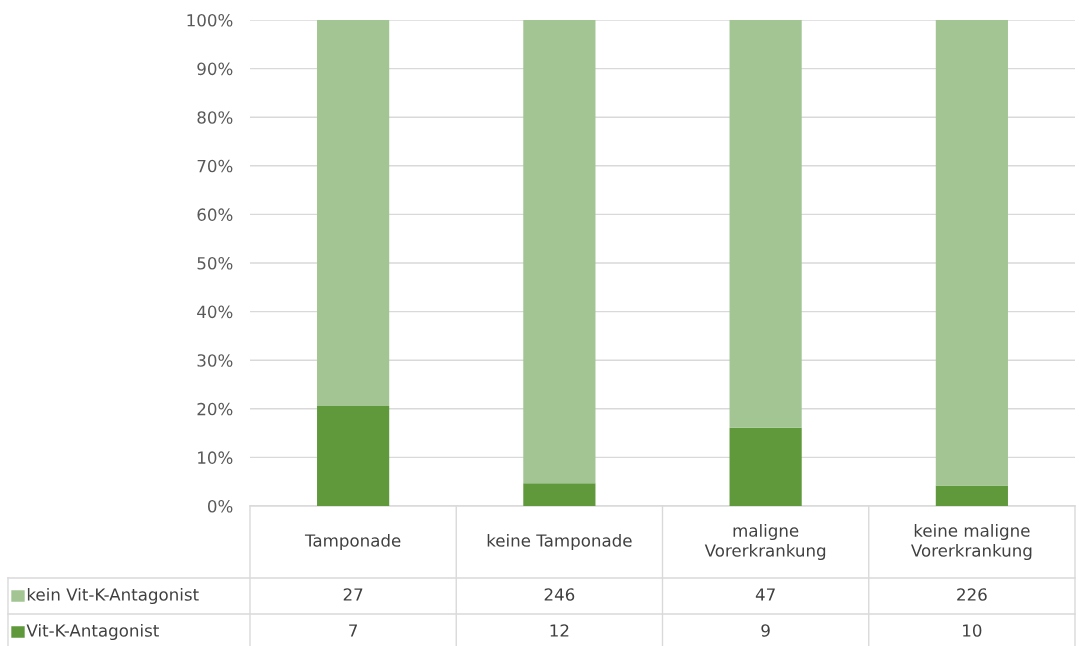  What do you see at coordinates (765, 542) in the screenshot?
I see `x-tick-label: maligne Vorerkrankung` at bounding box center [765, 542].